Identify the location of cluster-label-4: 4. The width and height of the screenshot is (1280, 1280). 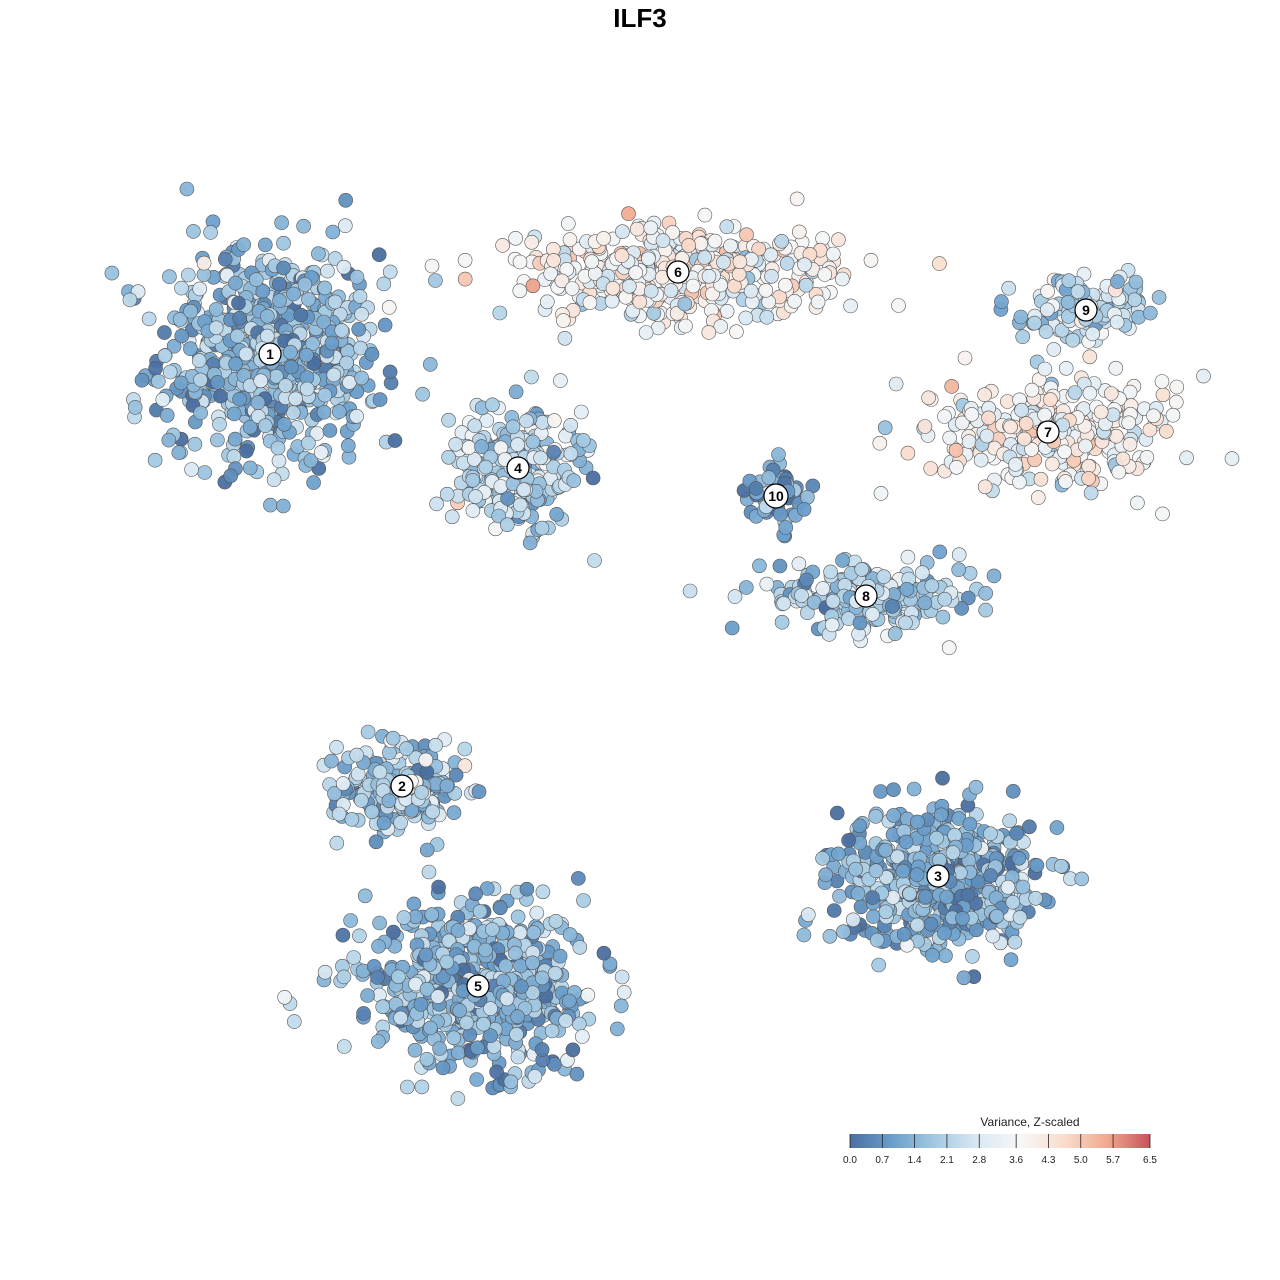
(518, 468).